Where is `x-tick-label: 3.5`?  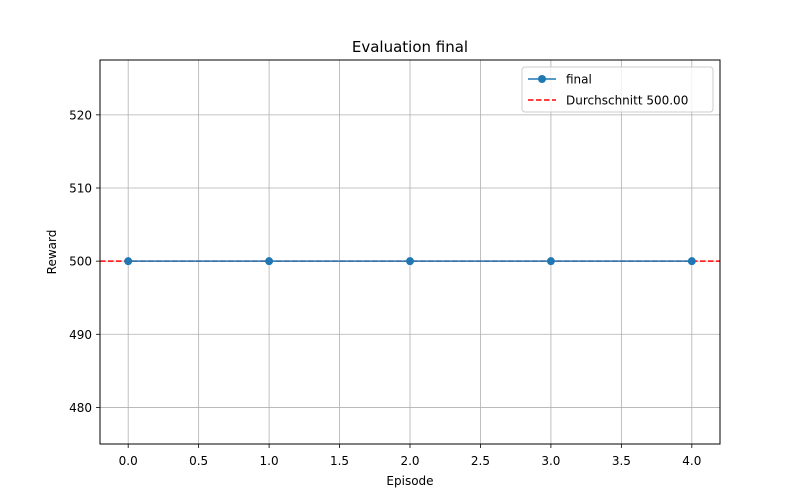 x-tick-label: 3.5 is located at coordinates (621, 461).